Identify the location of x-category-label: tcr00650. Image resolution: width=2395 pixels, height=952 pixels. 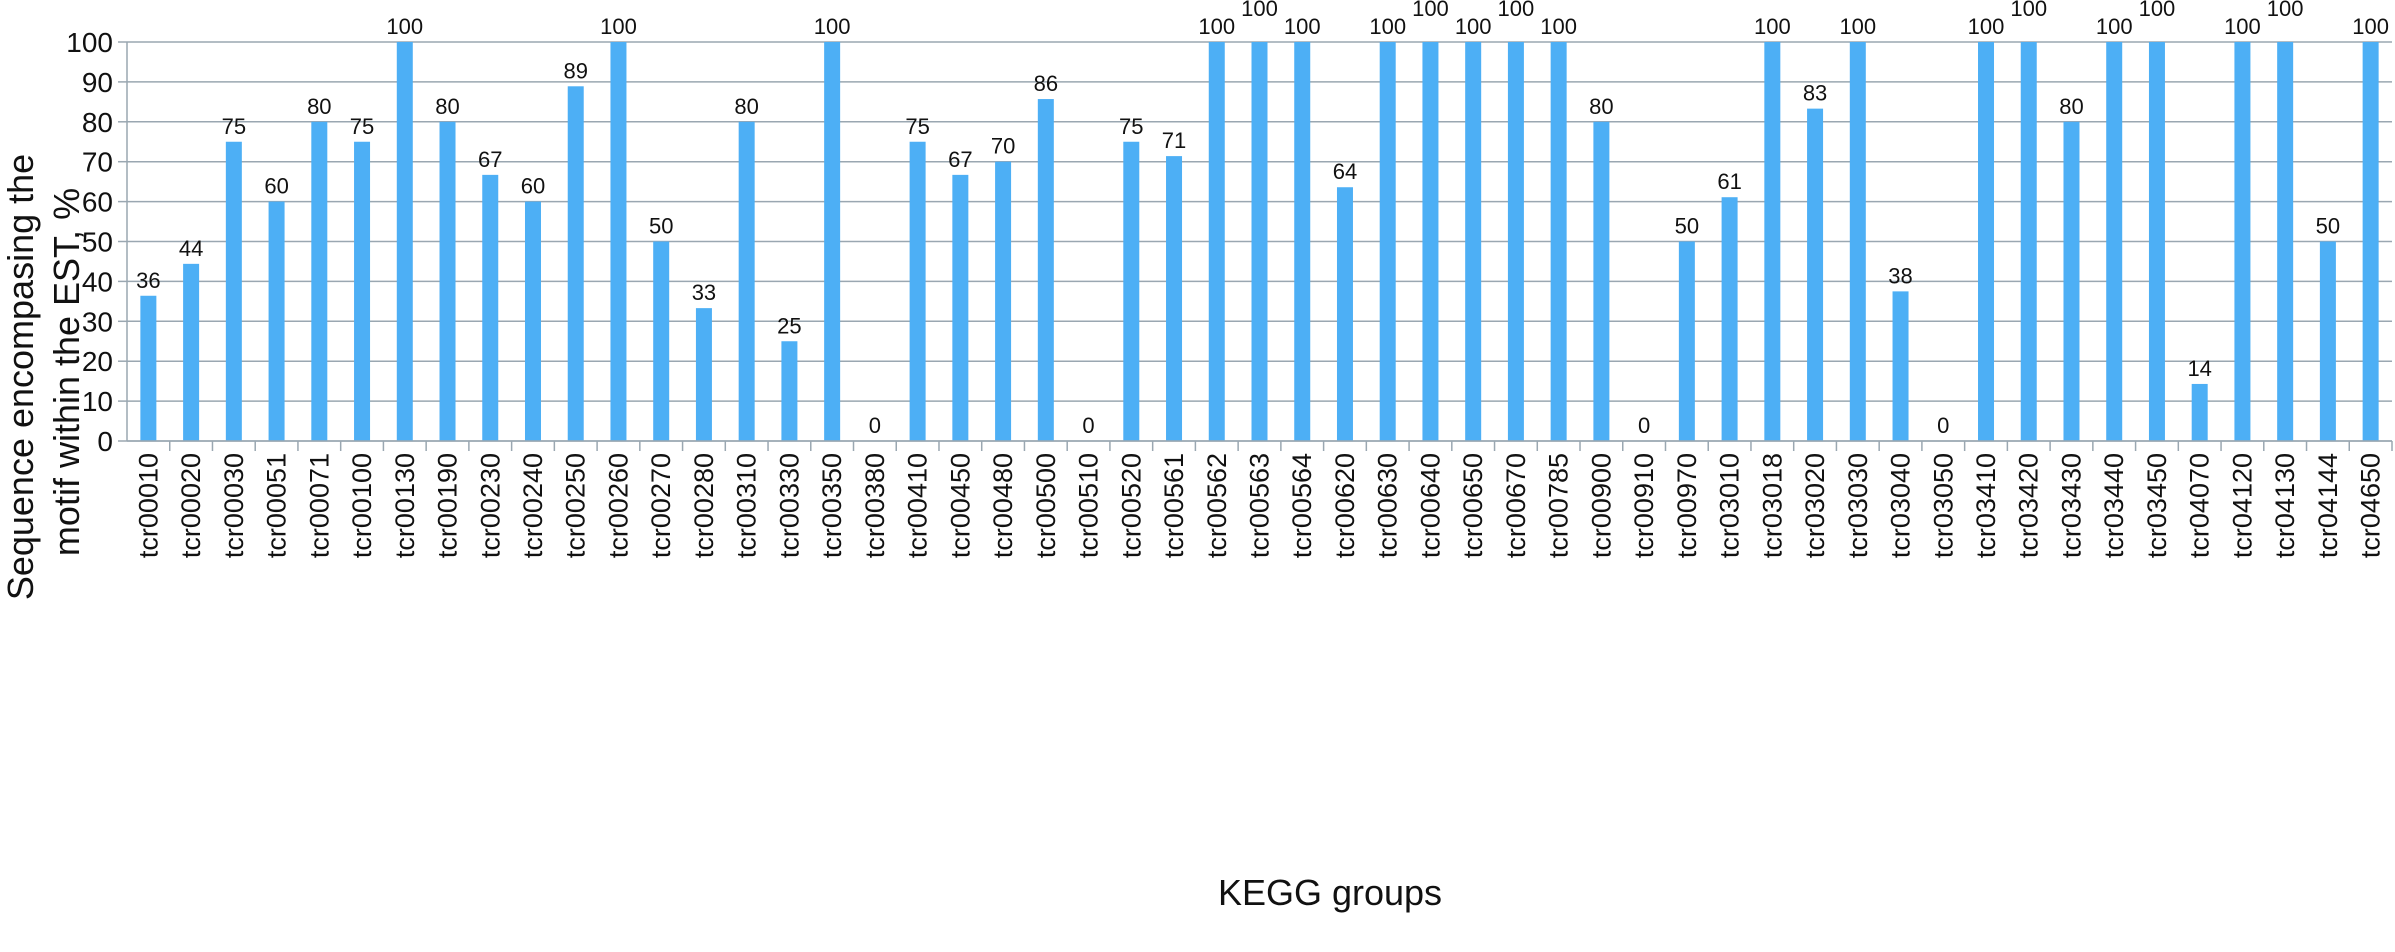
(1473, 505).